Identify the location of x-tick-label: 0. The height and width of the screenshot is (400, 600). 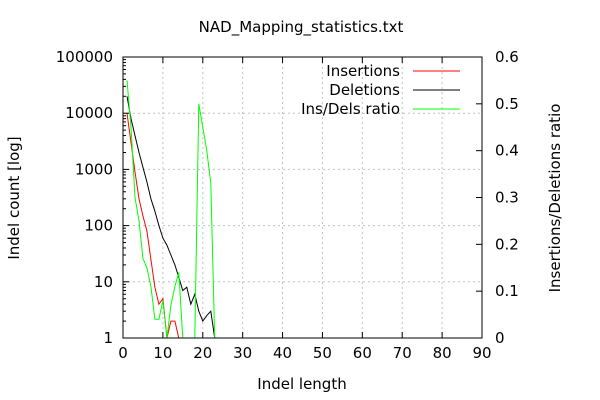
(123, 353).